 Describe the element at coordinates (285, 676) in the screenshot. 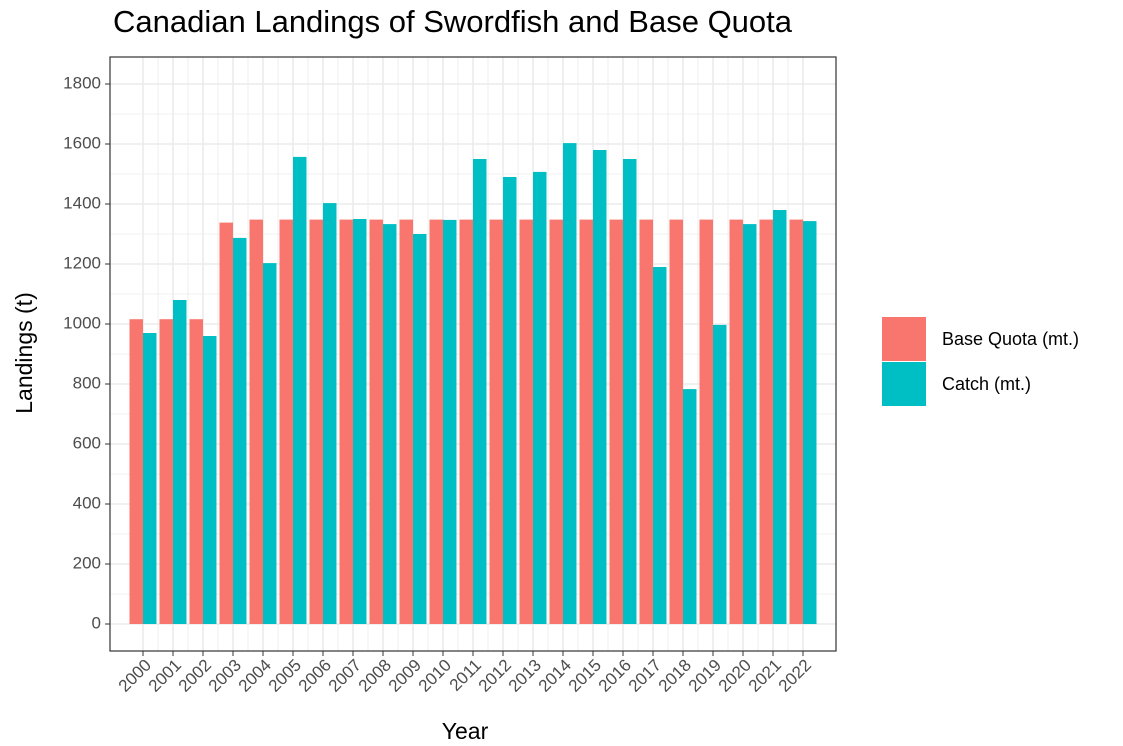

I see `x-tick-label: 2005` at that location.